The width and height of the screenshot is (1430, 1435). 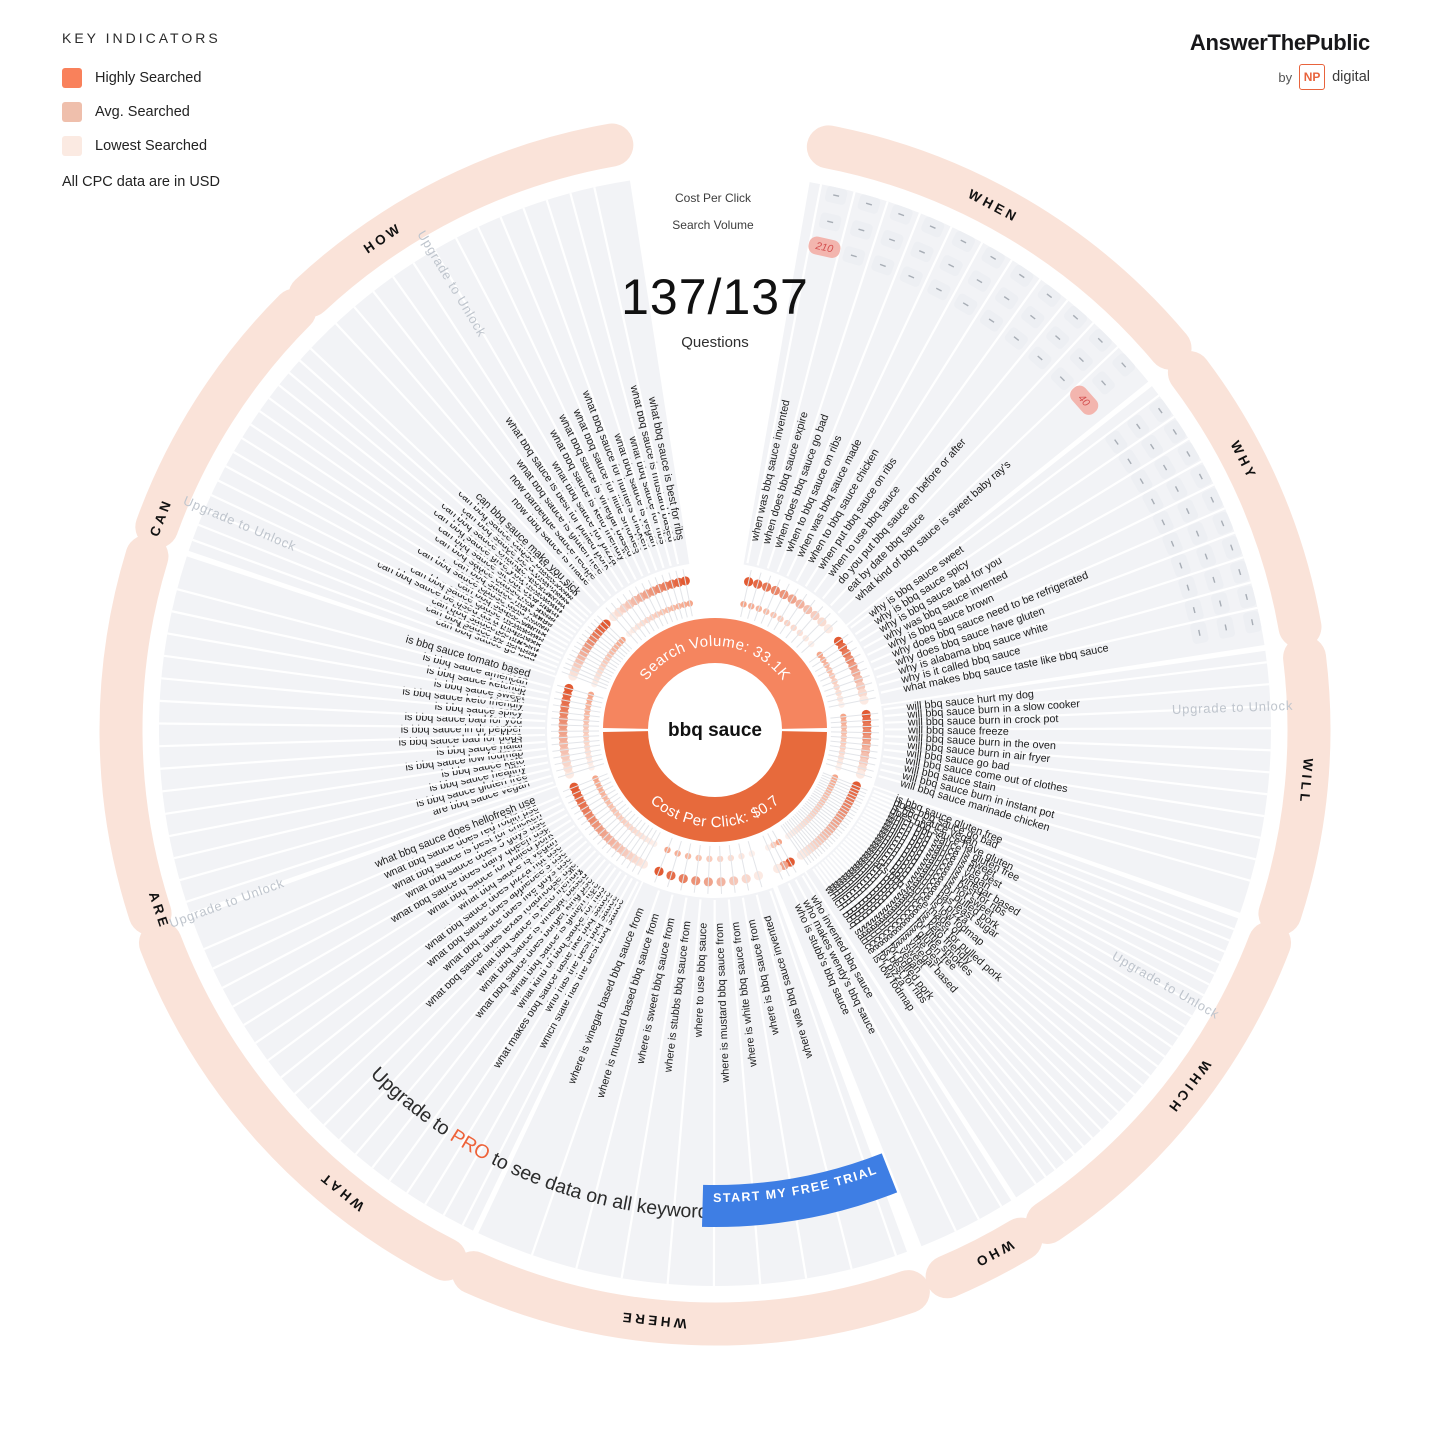 What do you see at coordinates (1285, 77) in the screenshot?
I see `logo-by-text: by` at bounding box center [1285, 77].